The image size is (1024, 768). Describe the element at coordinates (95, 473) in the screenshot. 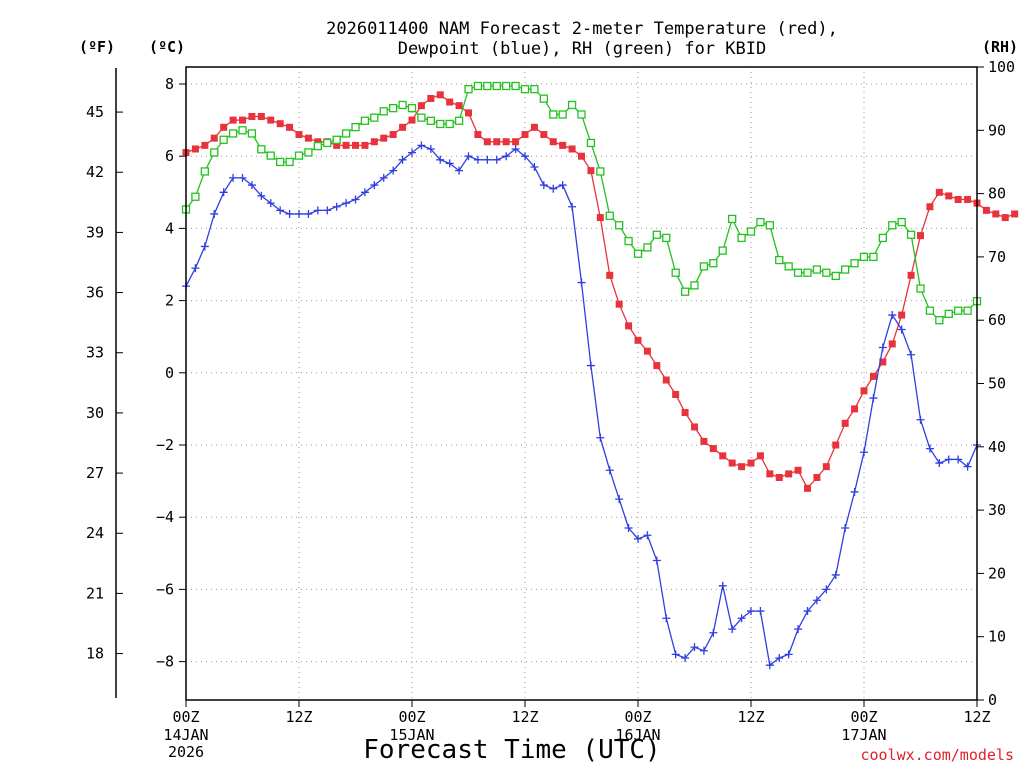

I see `fahrenheit-tick-label: 27` at that location.